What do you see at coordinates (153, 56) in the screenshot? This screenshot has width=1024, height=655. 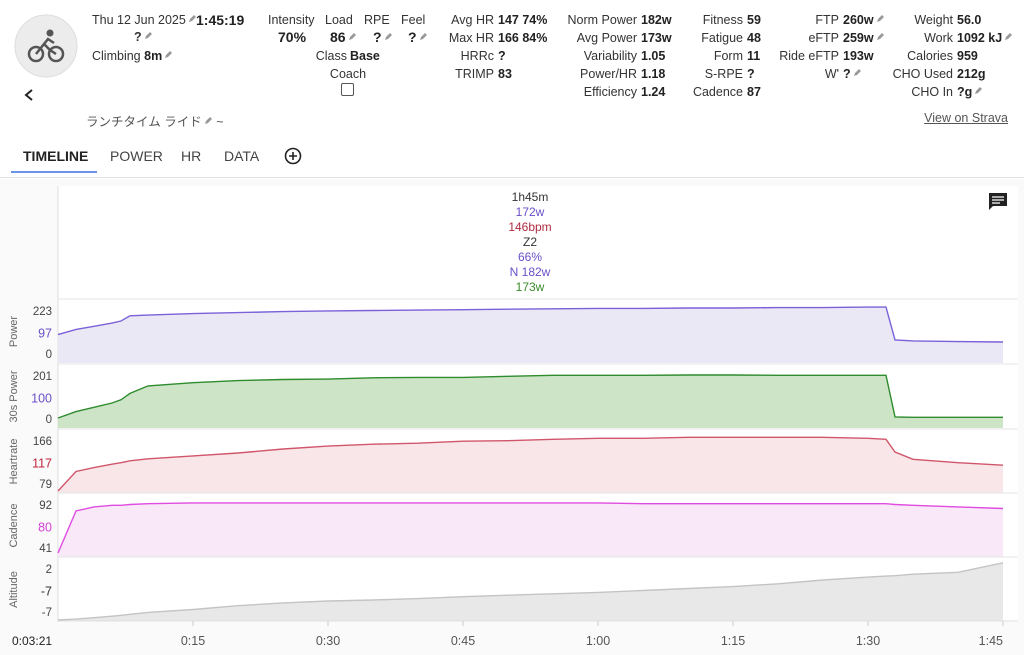 I see `climbing-value: 8m` at bounding box center [153, 56].